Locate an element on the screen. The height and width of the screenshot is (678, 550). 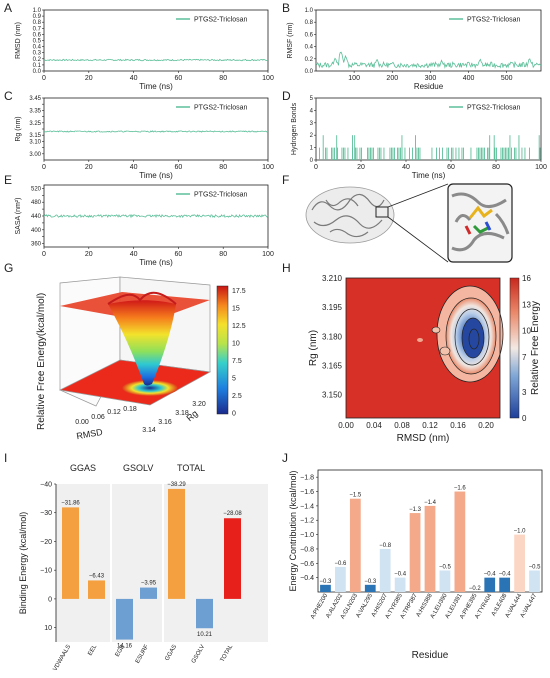
a-xtick-label: 100 is located at coordinates (268, 78).